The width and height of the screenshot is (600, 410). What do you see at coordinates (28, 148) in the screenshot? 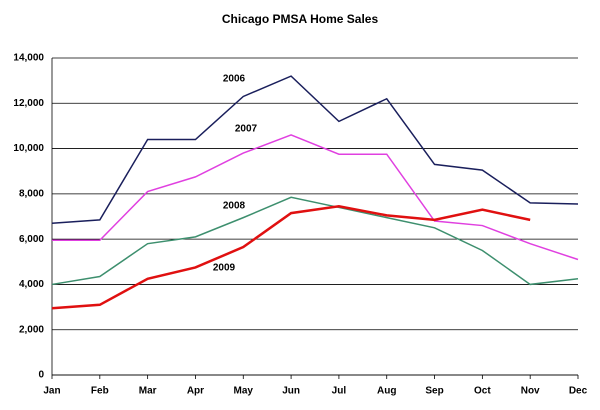
I see `y-tick-label: 10,000` at bounding box center [28, 148].